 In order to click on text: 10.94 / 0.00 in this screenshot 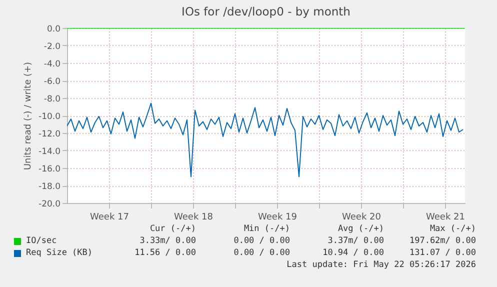, I will do `click(353, 253)`.